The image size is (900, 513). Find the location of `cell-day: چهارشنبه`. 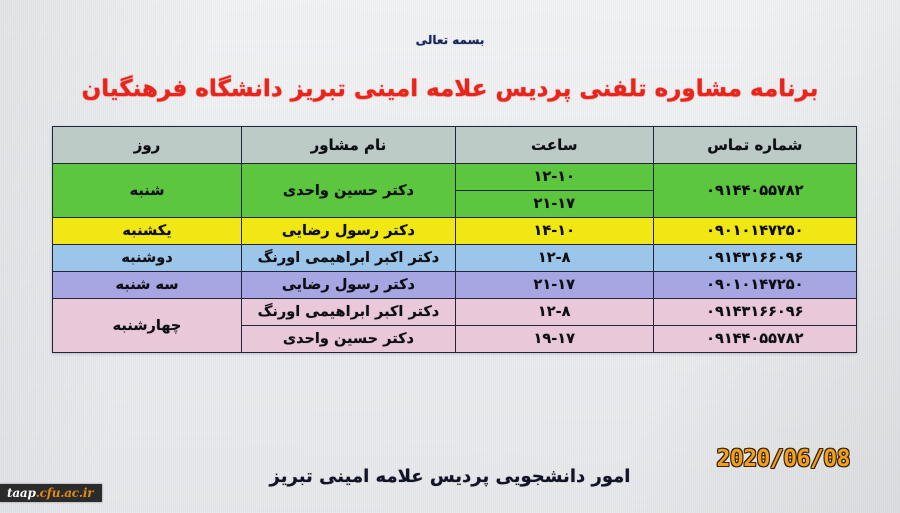

cell-day: چهارشنبه is located at coordinates (147, 325).